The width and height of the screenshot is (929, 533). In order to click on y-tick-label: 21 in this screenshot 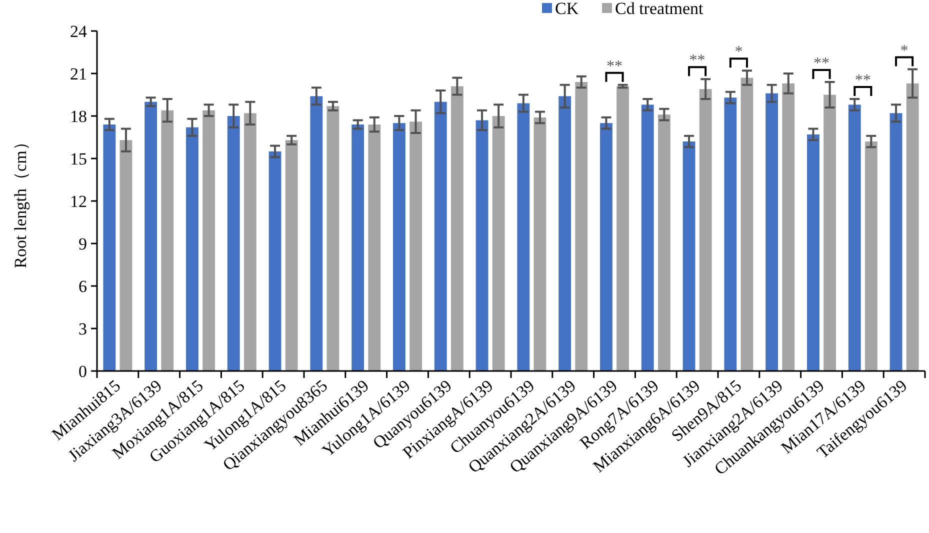, I will do `click(78, 74)`.